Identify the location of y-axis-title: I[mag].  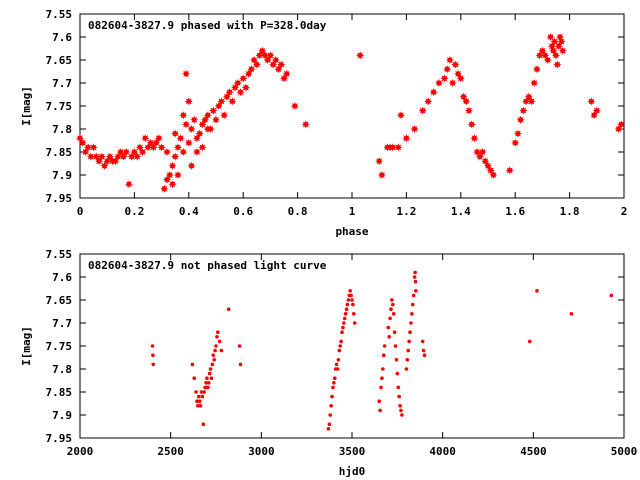
(26, 106).